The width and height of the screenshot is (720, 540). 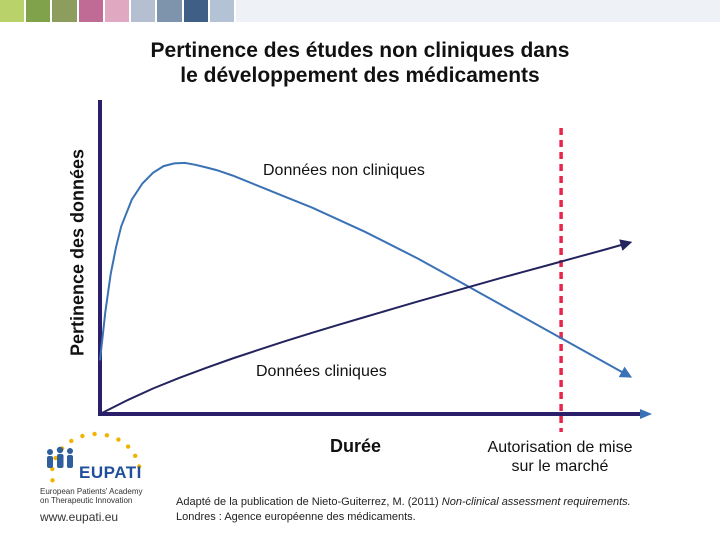 What do you see at coordinates (79, 517) in the screenshot?
I see `logo-url: www.eupati.eu` at bounding box center [79, 517].